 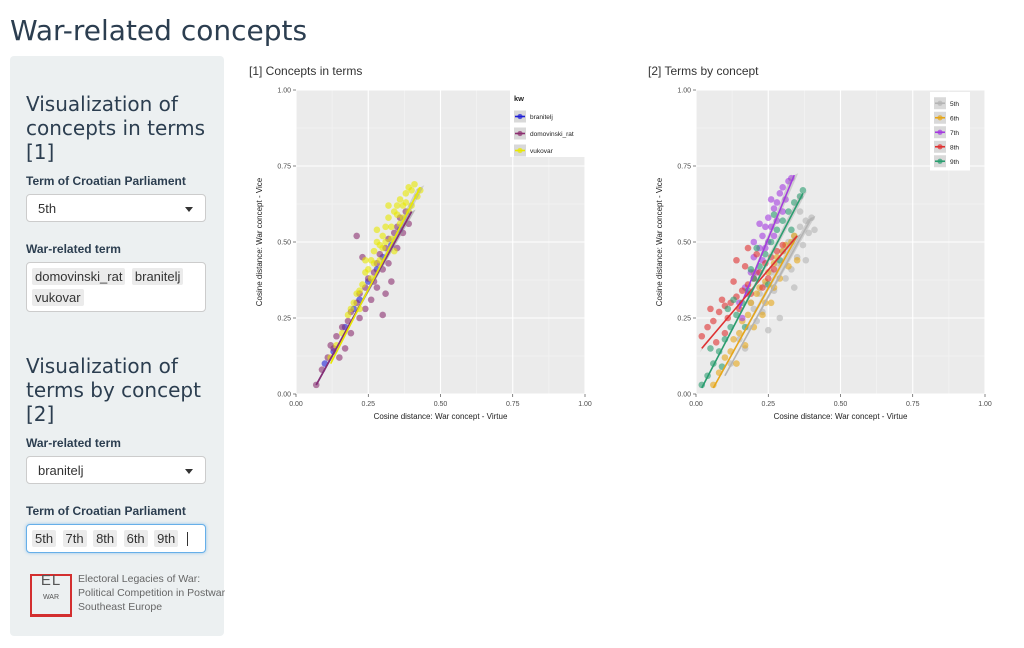 I want to click on y-tick-label: 0.75, so click(x=684, y=167).